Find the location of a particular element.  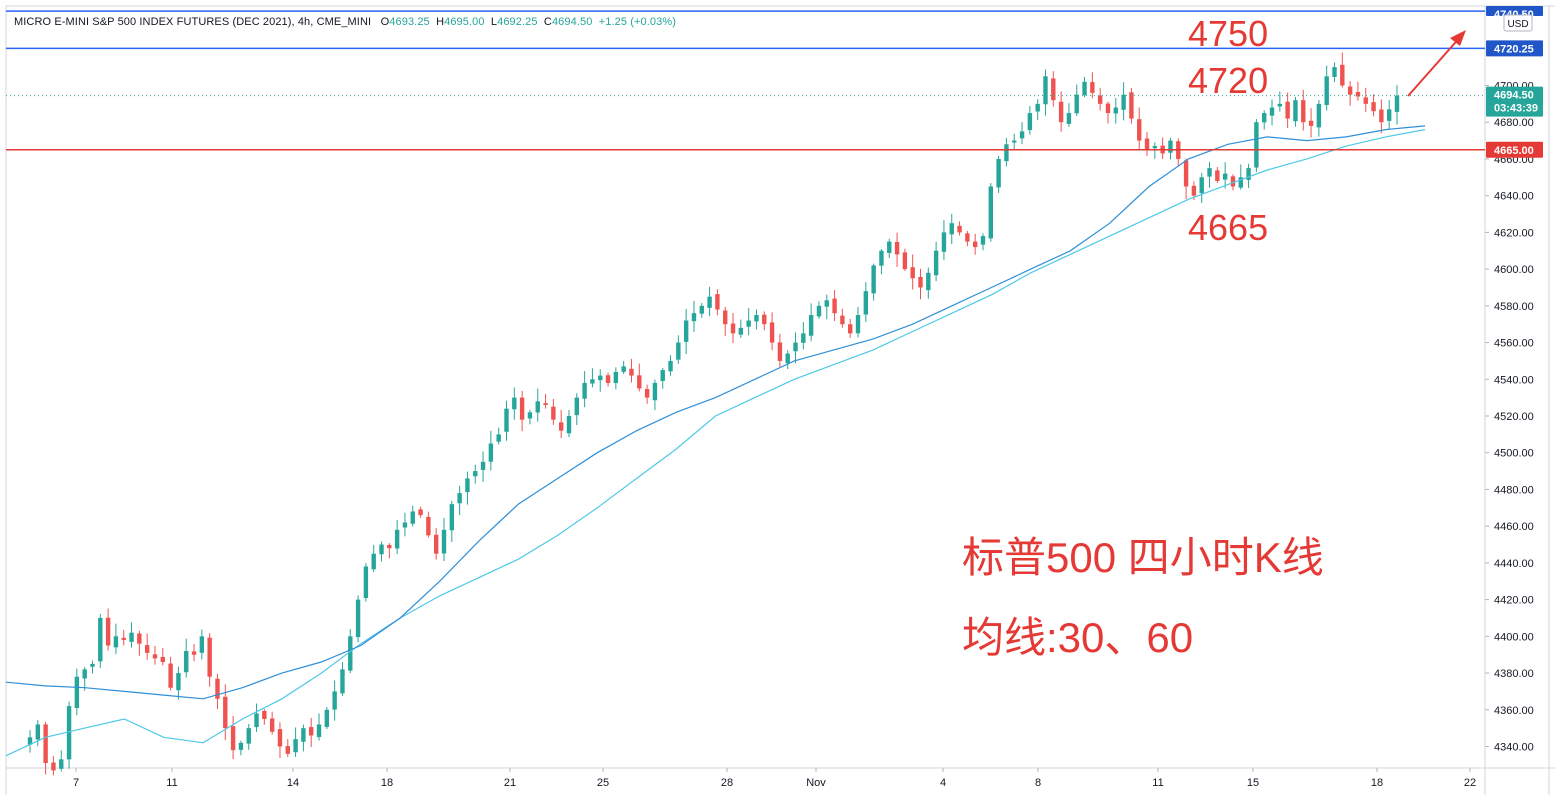

annotation-4720: 4720 is located at coordinates (1228, 80).